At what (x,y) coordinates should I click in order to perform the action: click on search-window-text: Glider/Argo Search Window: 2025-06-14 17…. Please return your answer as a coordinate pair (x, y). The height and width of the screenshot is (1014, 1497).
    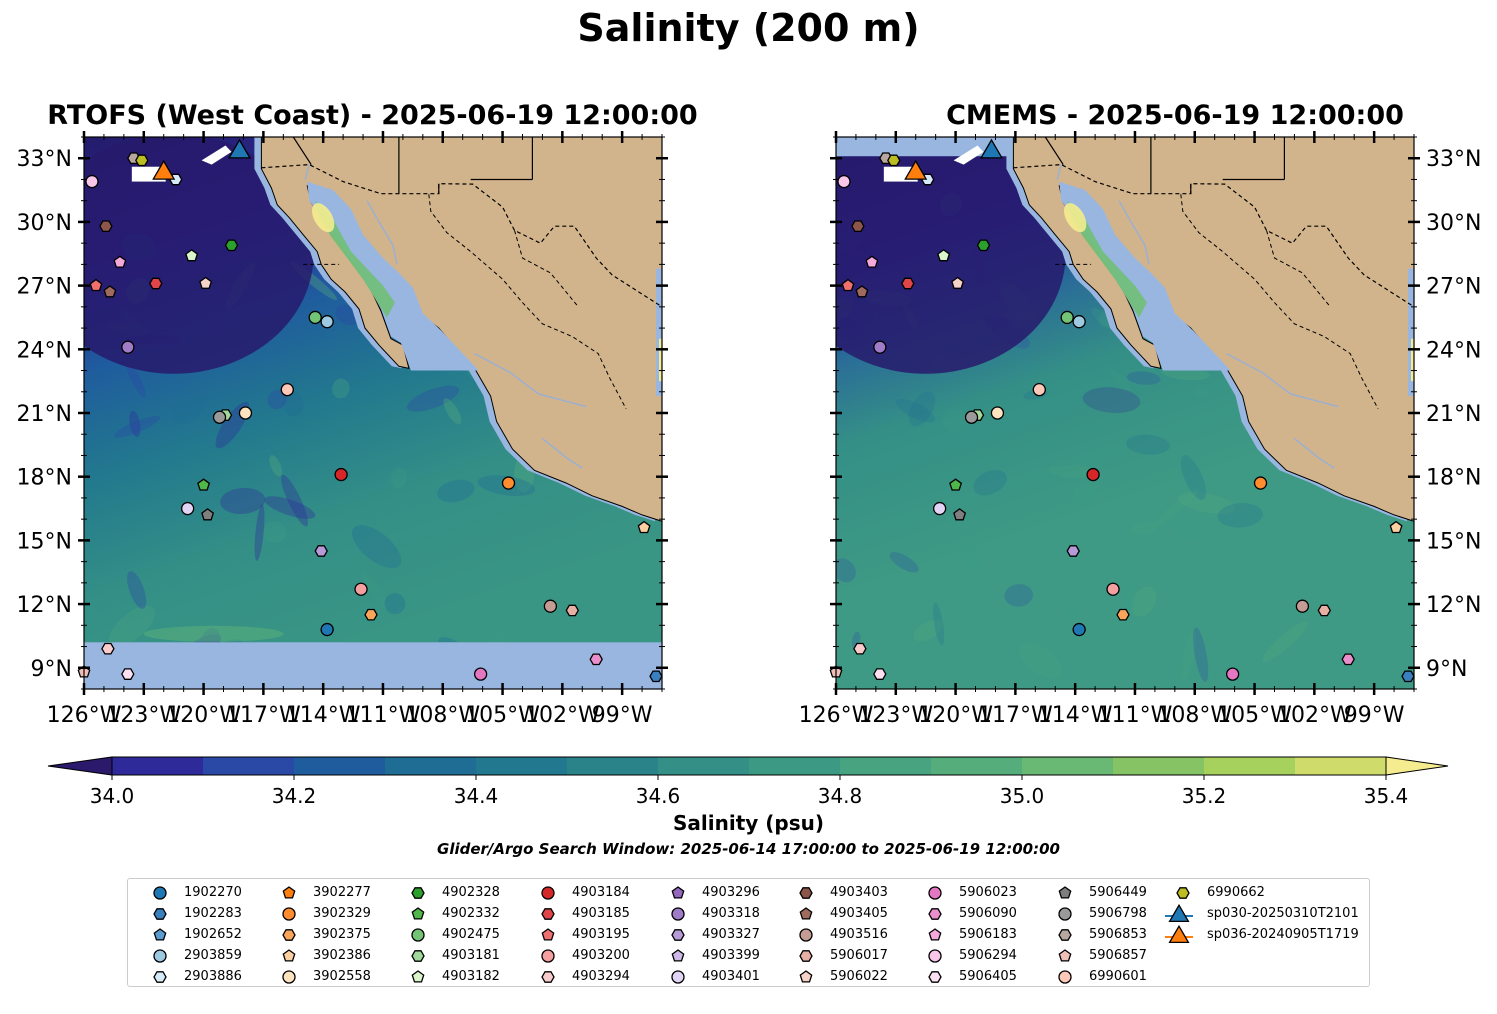
    Looking at the image, I should click on (748, 849).